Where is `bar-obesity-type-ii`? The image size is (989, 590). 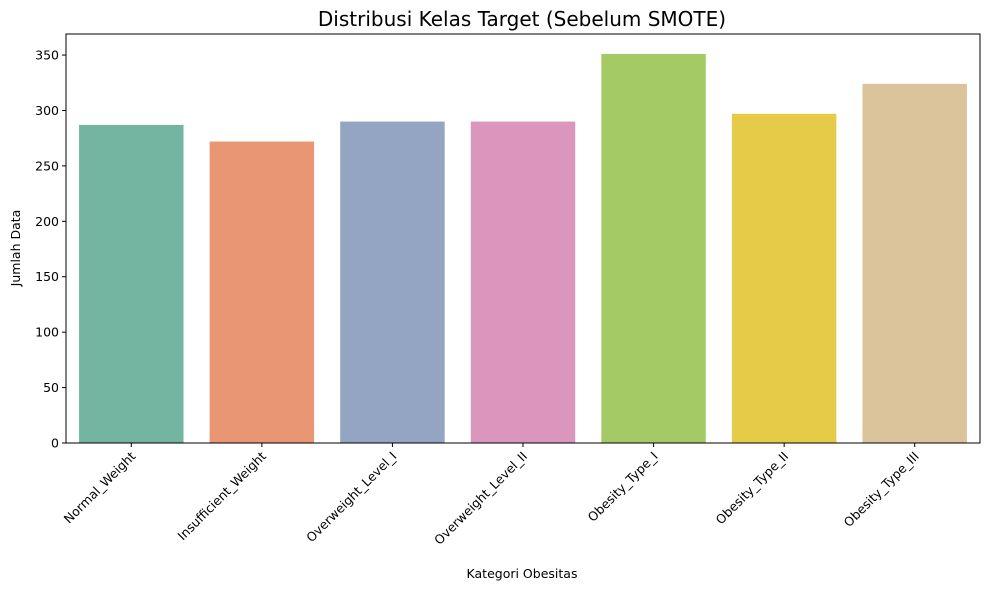
bar-obesity-type-ii is located at coordinates (784, 278).